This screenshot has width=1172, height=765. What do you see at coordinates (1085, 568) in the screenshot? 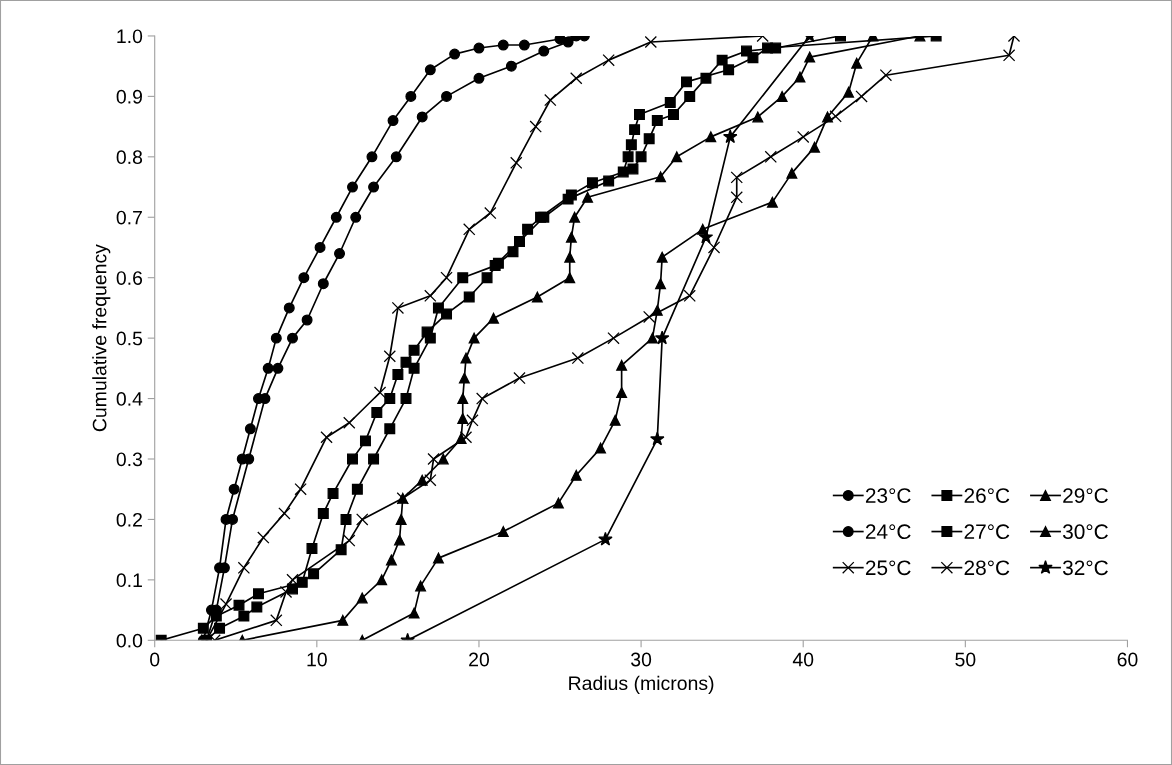
I see `legend-label: 32°C` at bounding box center [1085, 568].